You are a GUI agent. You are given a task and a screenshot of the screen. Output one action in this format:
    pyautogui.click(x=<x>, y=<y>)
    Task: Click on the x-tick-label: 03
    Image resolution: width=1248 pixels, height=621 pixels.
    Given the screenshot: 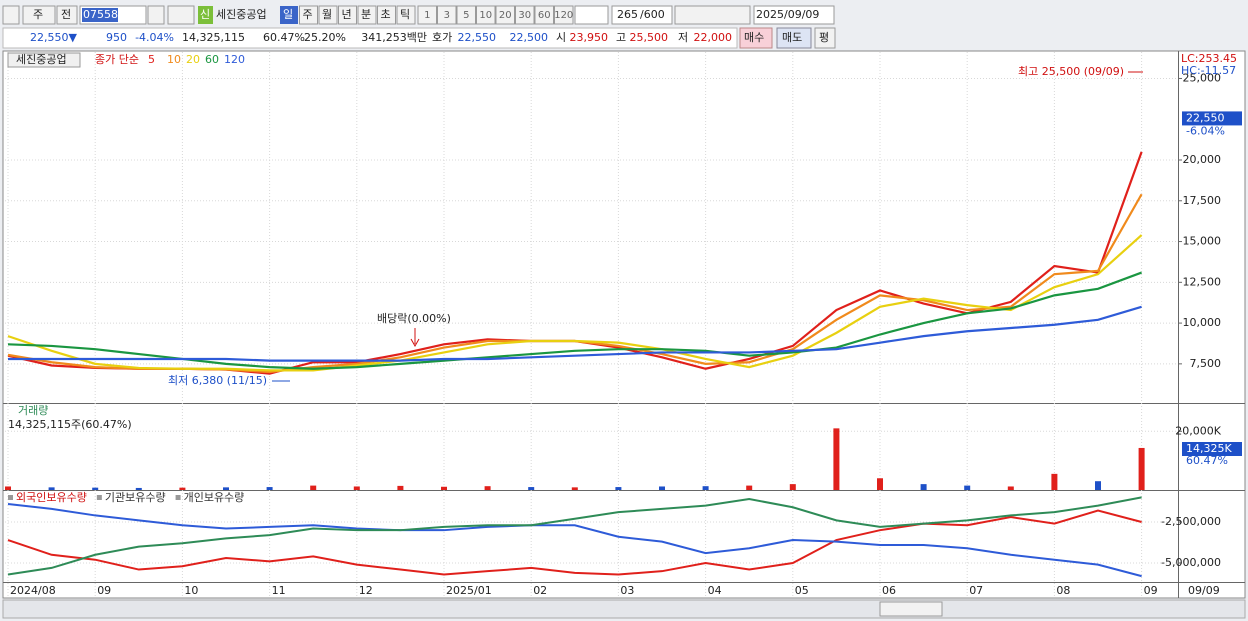 What is the action you would take?
    pyautogui.click(x=627, y=590)
    